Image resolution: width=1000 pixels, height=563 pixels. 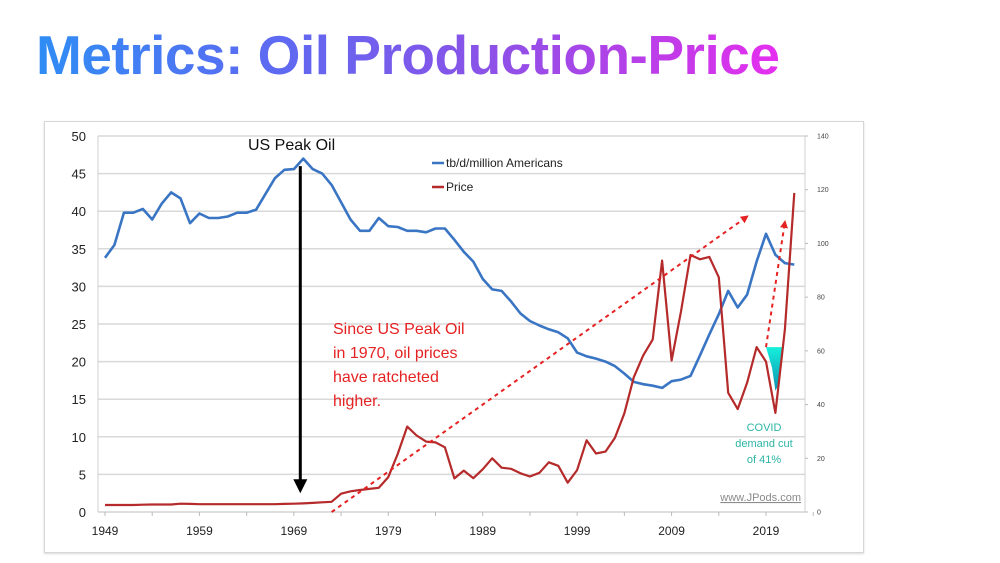 I want to click on trend-arrow-covid, so click(x=776, y=283).